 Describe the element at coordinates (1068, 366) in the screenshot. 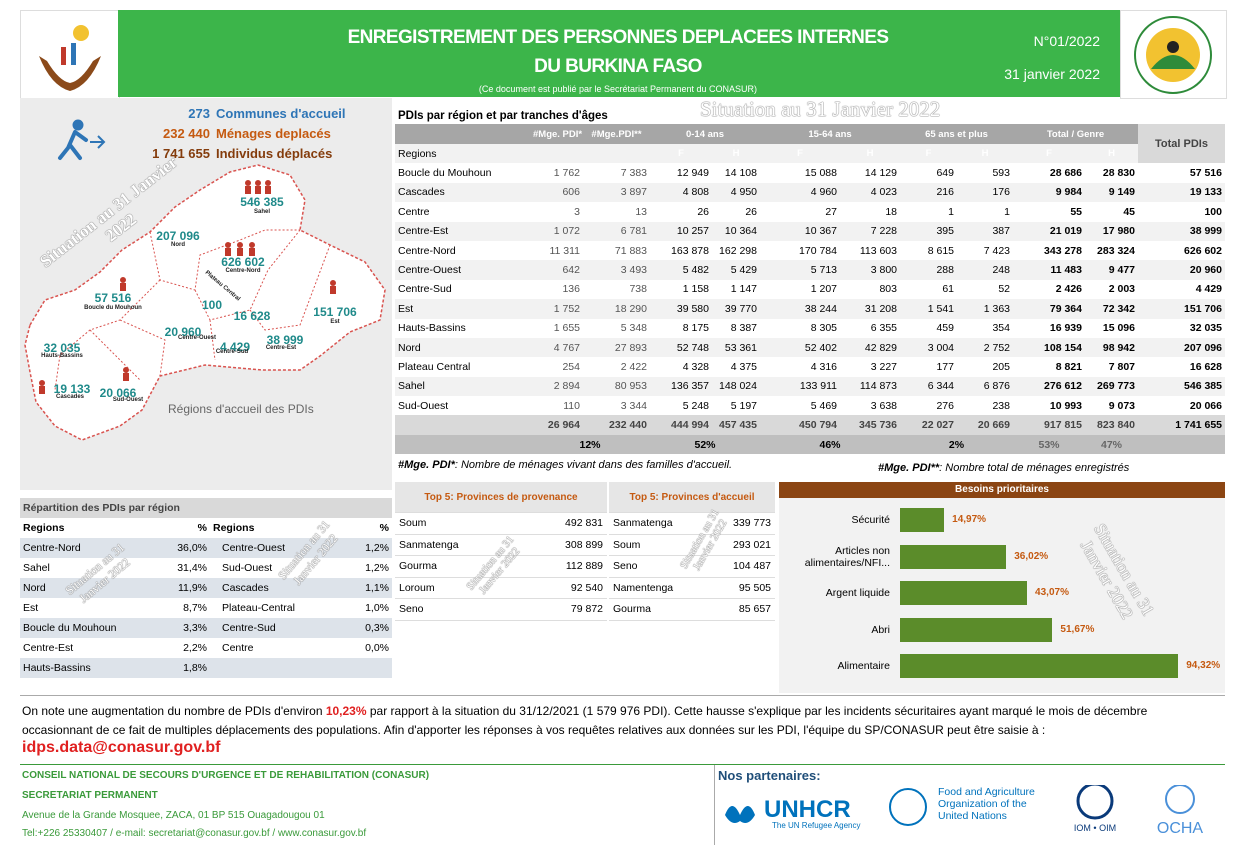

I see `cell: 8 821` at that location.